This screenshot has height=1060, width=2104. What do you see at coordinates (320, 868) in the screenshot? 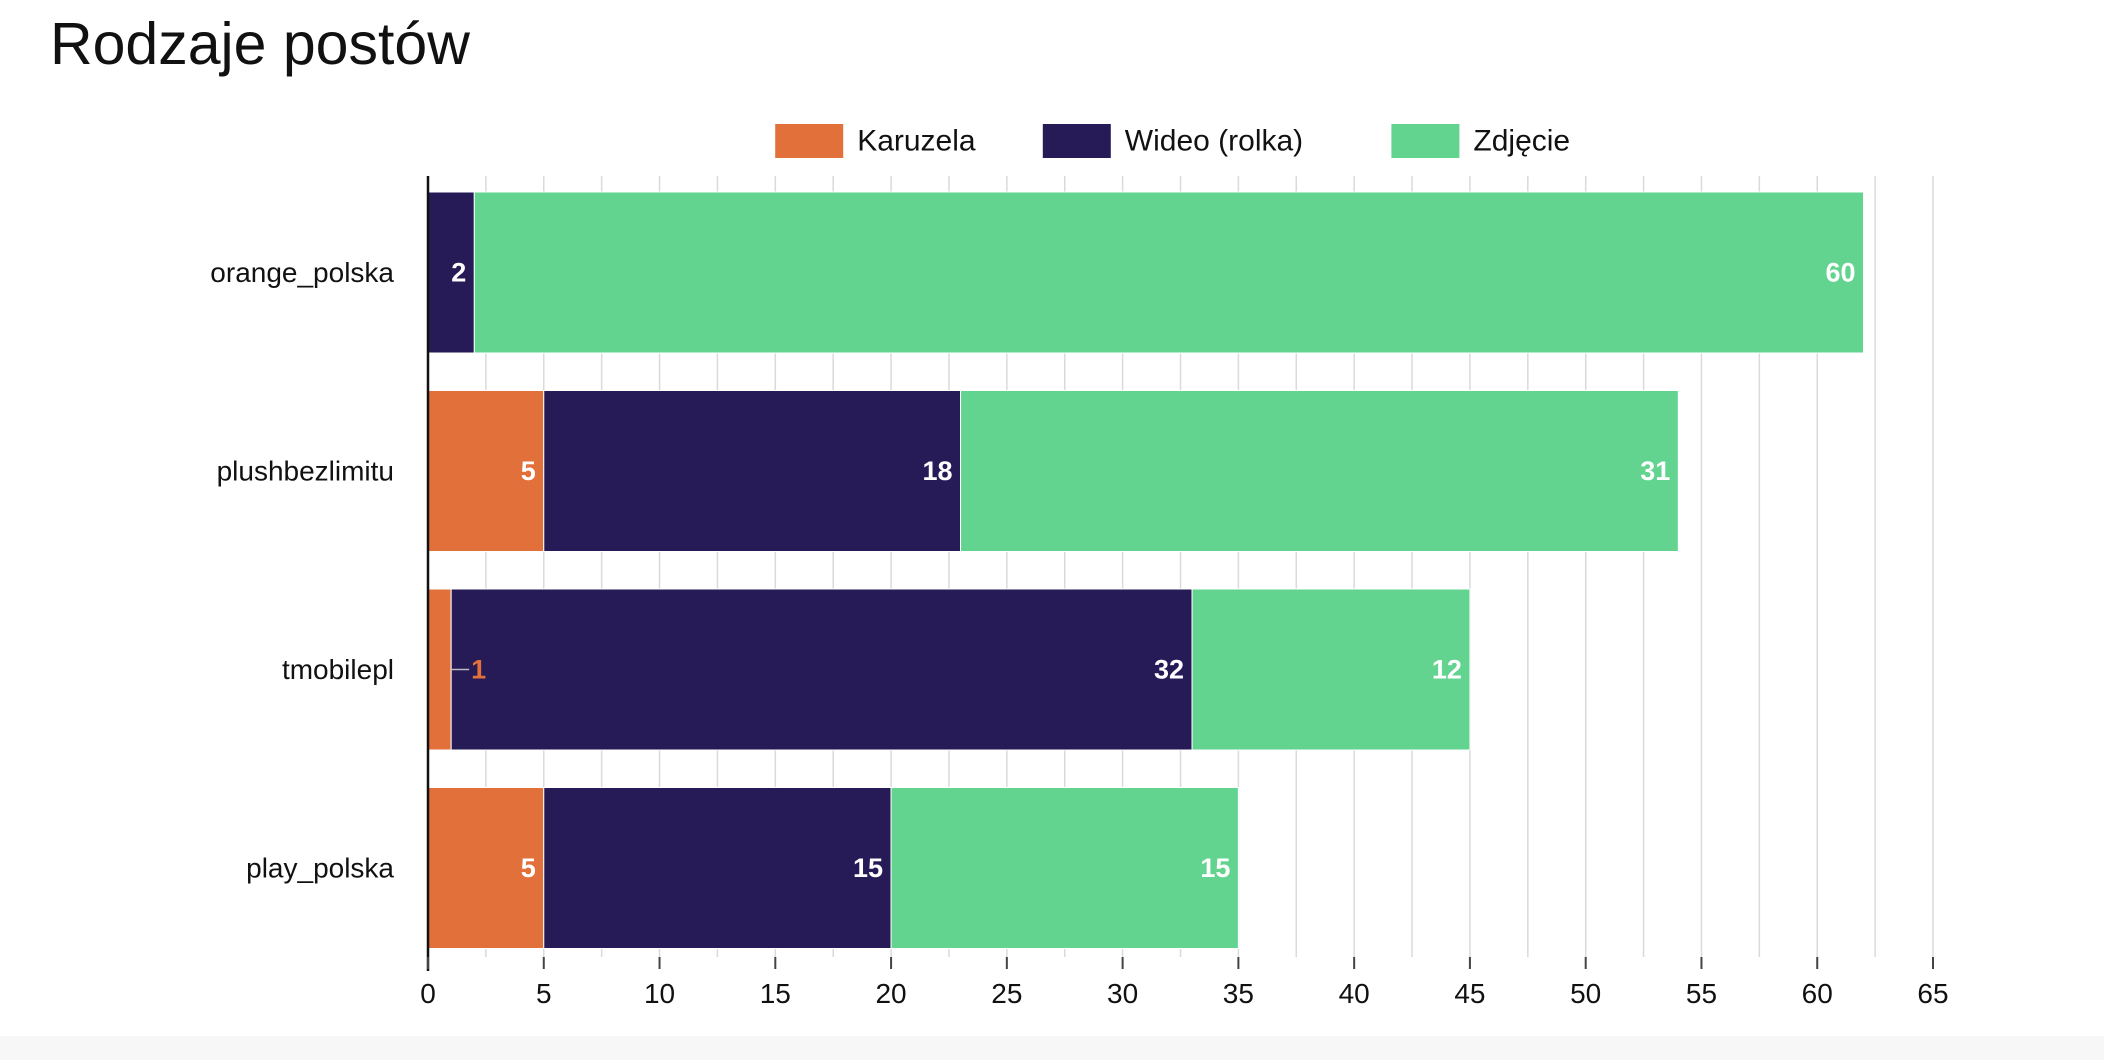
I see `category-label: play_polska` at bounding box center [320, 868].